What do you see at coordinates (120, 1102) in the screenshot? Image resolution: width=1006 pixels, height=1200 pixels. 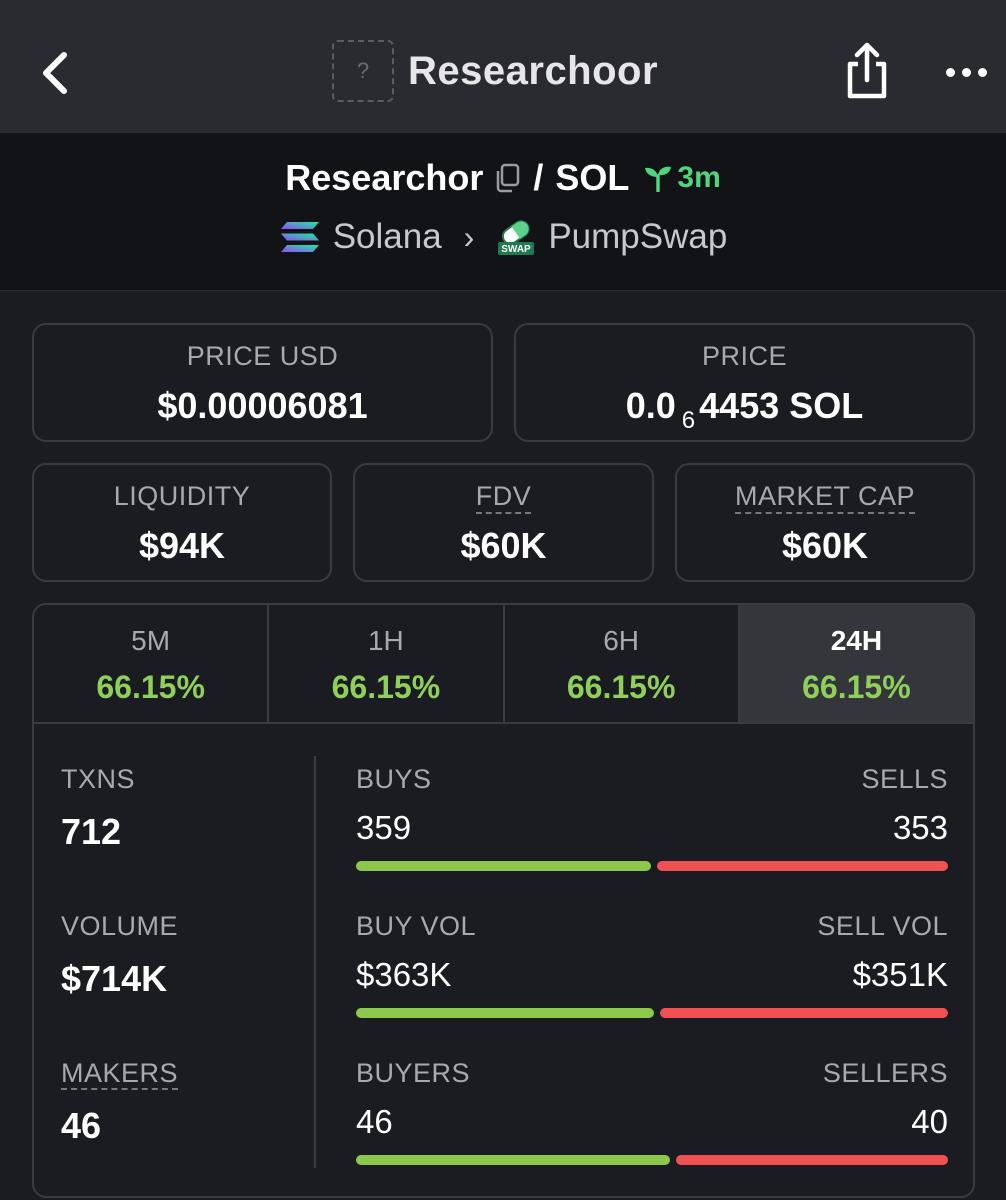 I see `makers-metric: MAKERS 46` at bounding box center [120, 1102].